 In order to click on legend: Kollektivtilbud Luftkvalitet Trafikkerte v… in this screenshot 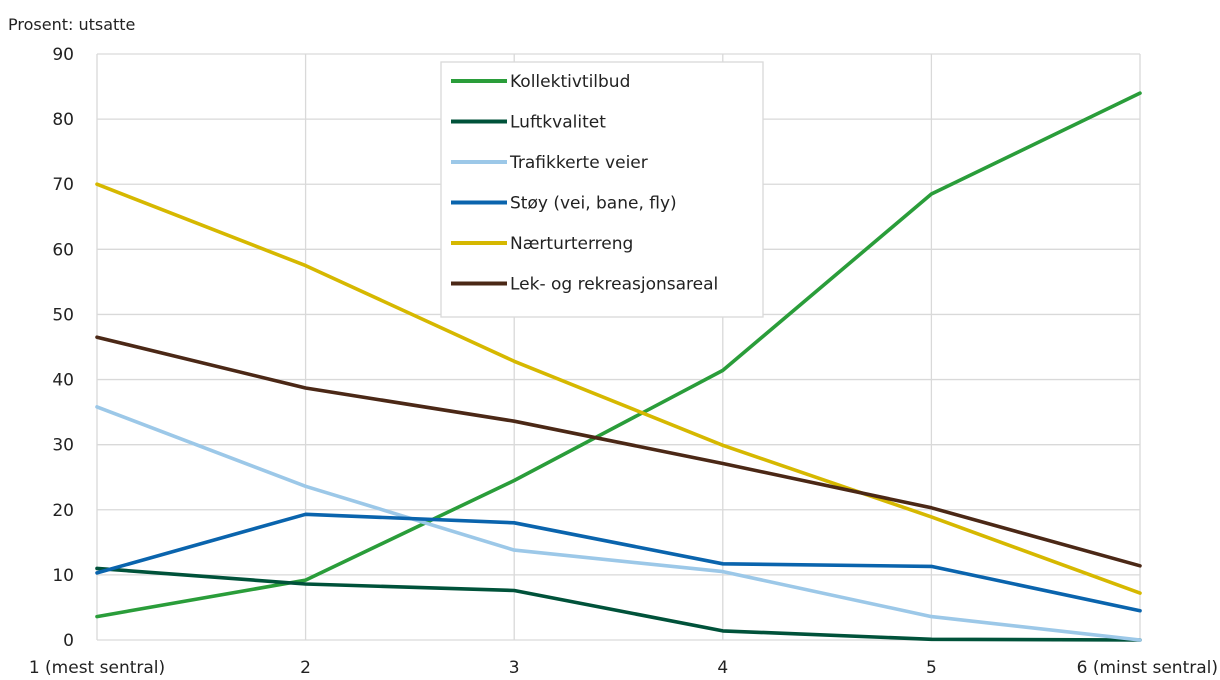, I will do `click(602, 189)`.